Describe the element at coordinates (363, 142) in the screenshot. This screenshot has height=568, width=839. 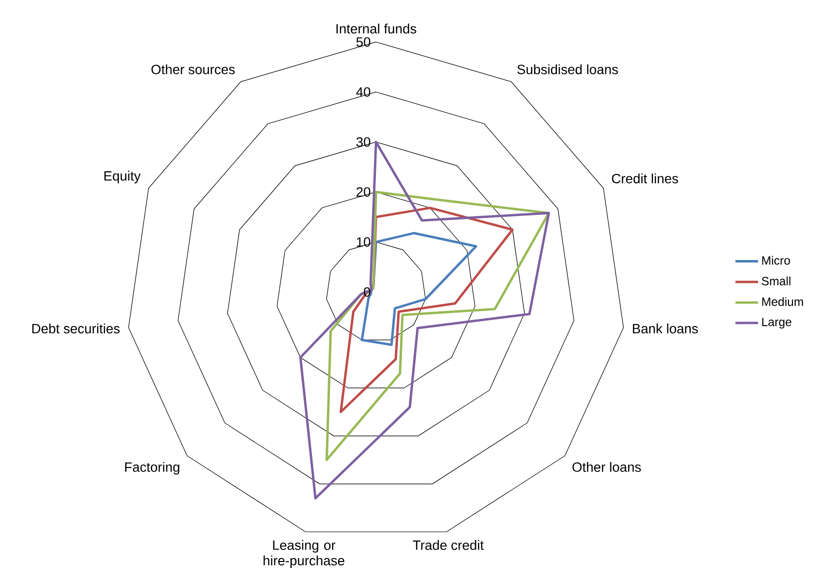
I see `y-tick-label: 30` at that location.